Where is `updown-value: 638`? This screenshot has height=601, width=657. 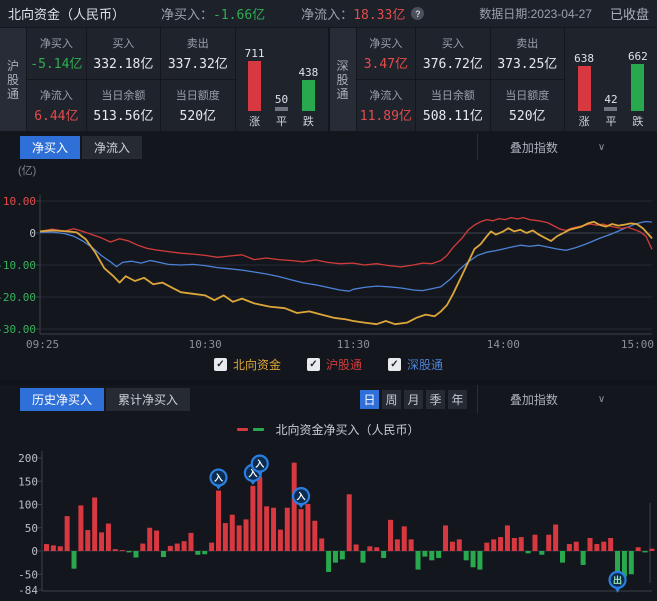 updown-value: 638 is located at coordinates (584, 58).